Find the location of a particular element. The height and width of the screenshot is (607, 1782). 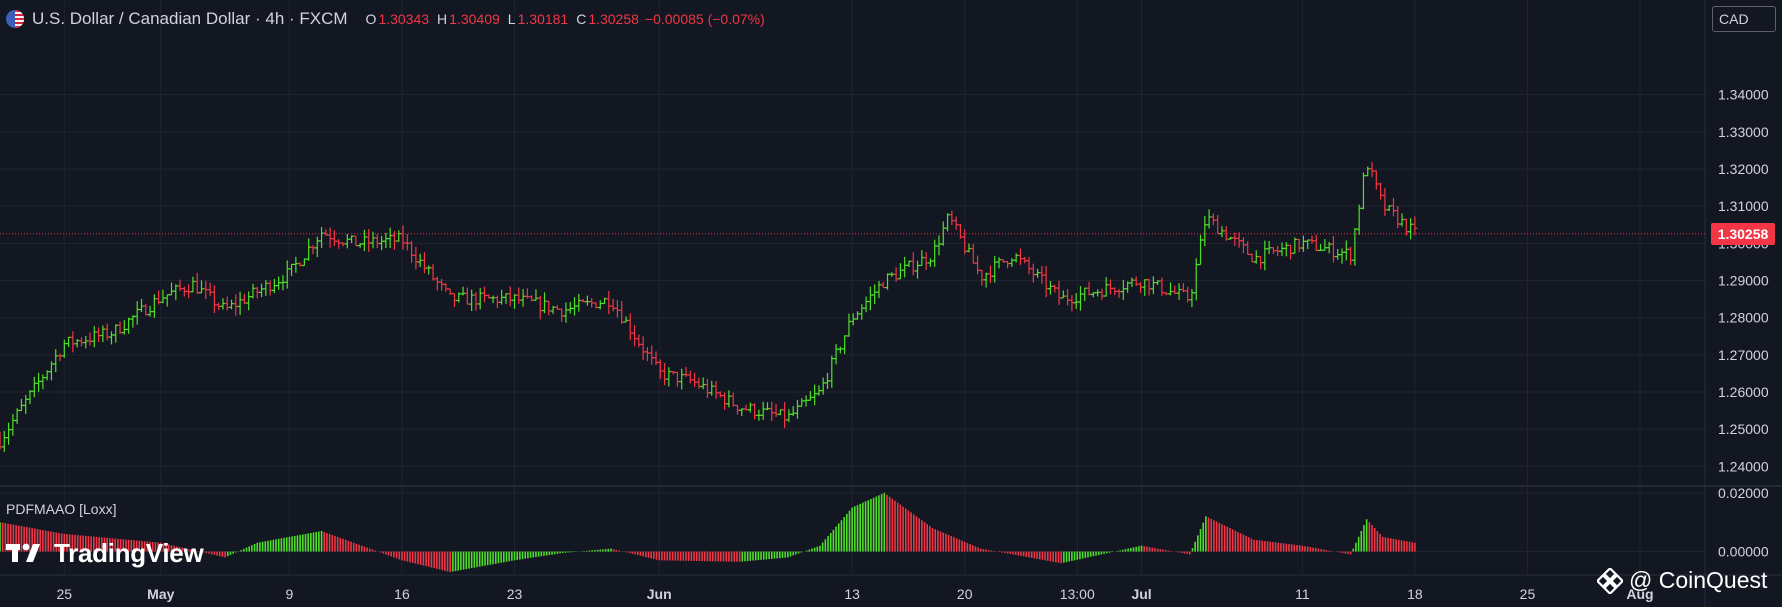

time-tick-label: 18 is located at coordinates (1415, 594).